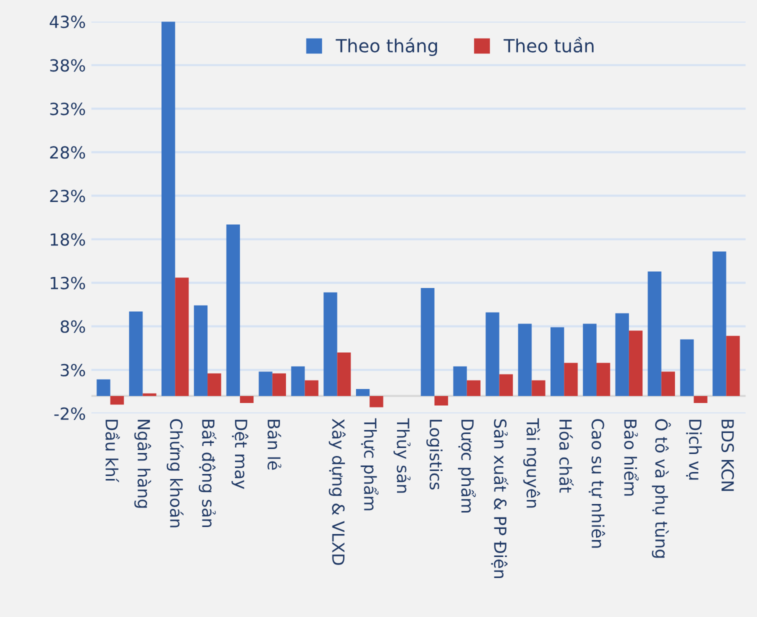 The height and width of the screenshot is (617, 757). I want to click on x-tick-label: Bán lẻ, so click(275, 445).